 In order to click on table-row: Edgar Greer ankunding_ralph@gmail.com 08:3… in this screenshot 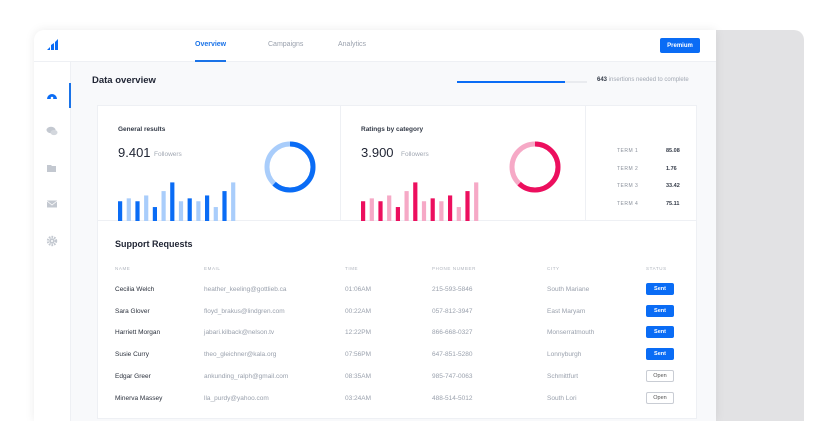, I will do `click(397, 378)`.